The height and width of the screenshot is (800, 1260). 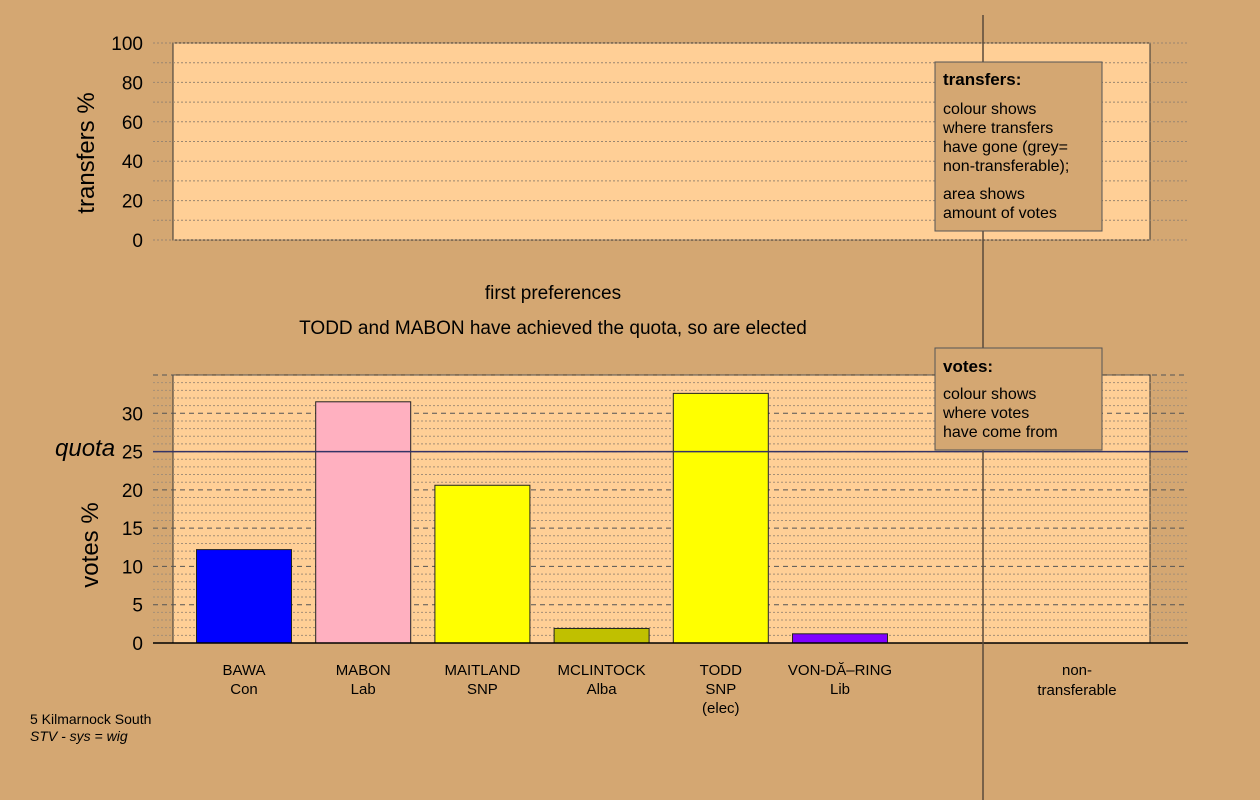 I want to click on votes-y-axis-title: votes %, so click(x=90, y=544).